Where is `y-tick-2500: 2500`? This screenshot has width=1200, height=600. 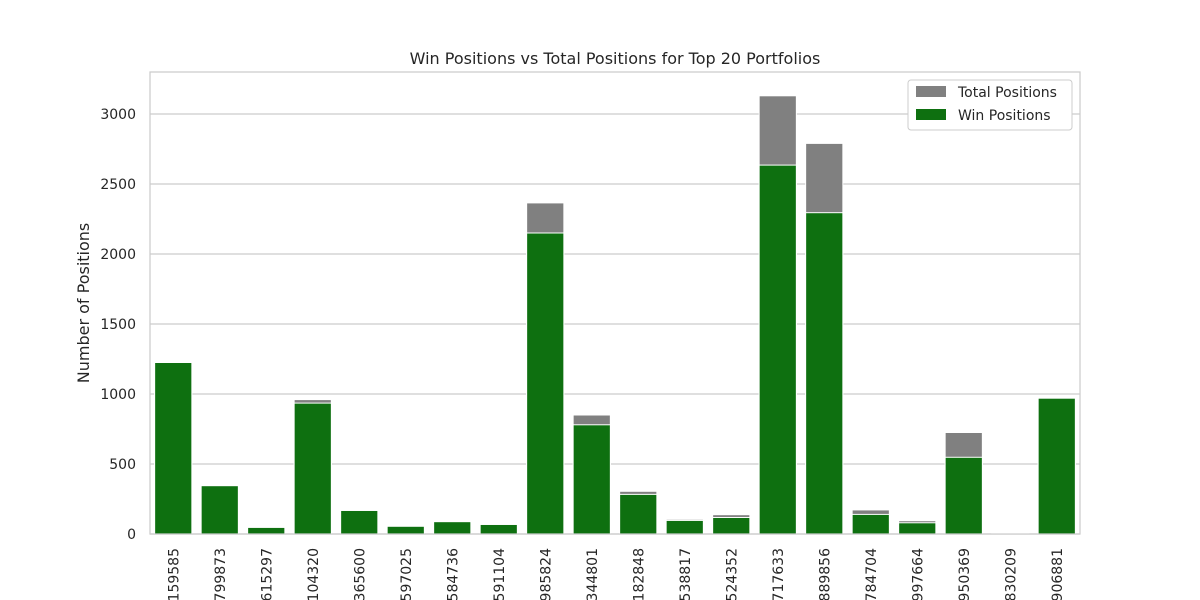
y-tick-2500: 2500 is located at coordinates (118, 185).